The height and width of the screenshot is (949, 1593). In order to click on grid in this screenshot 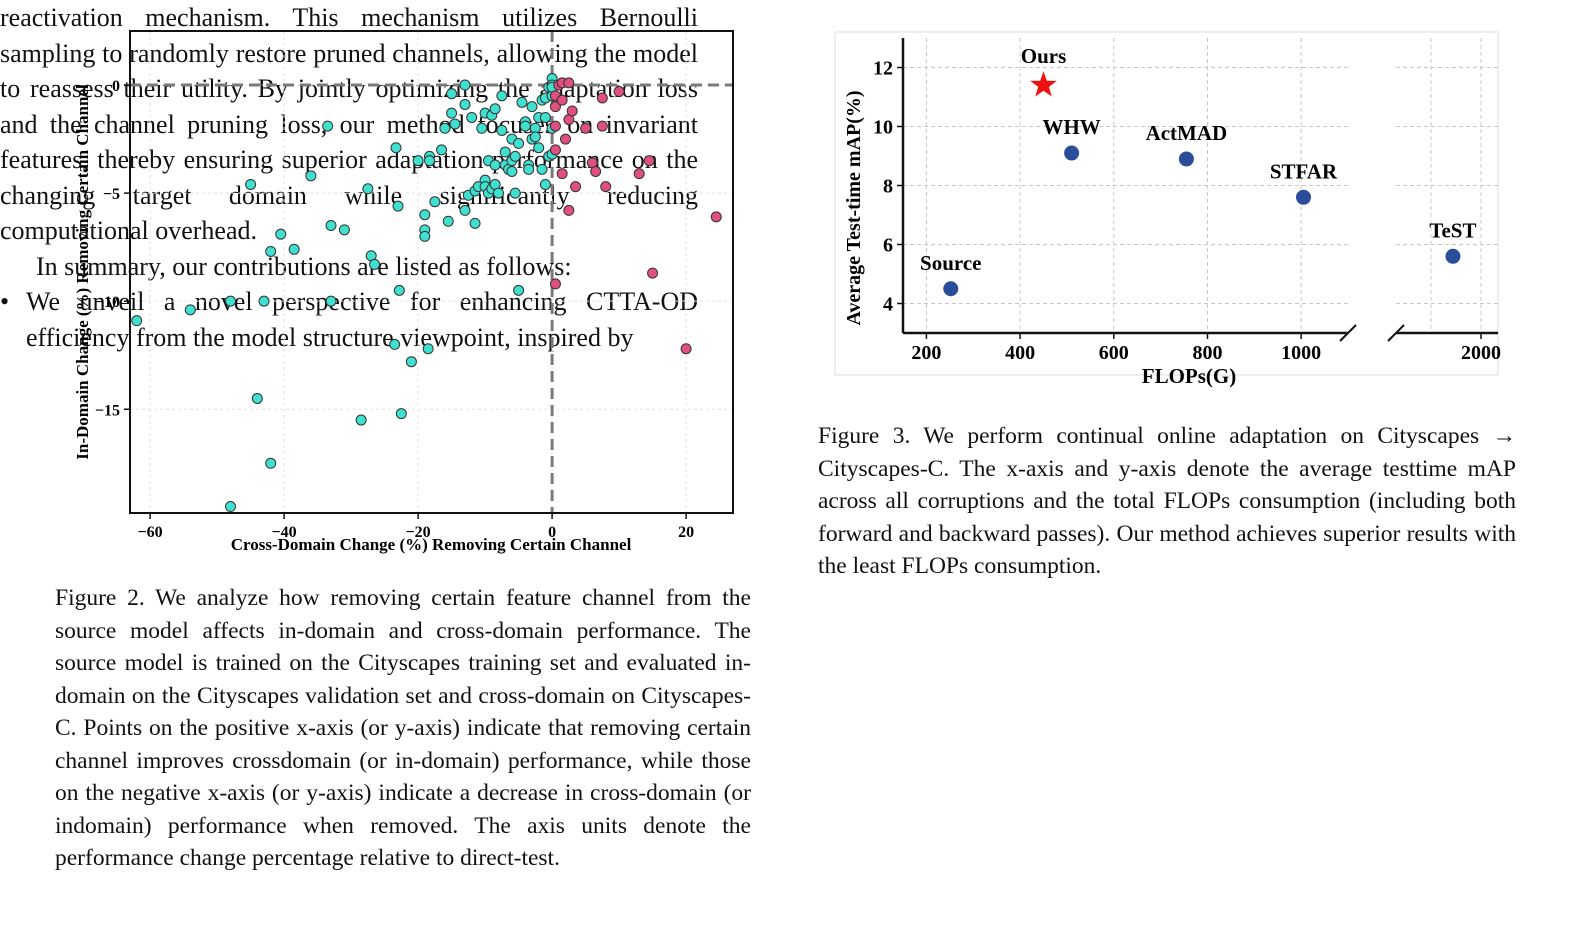, I will do `click(1200, 185)`.